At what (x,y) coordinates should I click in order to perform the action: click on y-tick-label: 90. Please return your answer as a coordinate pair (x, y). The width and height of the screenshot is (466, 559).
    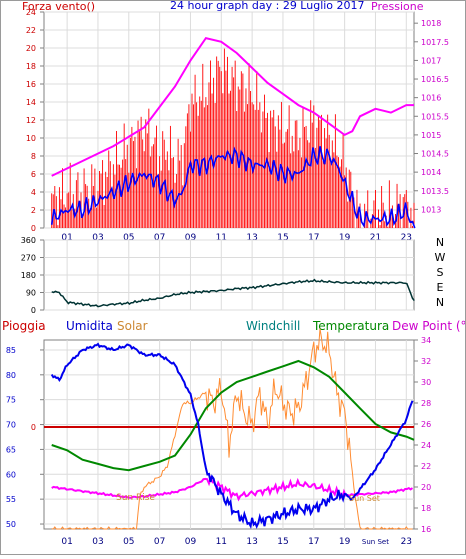
    Looking at the image, I should click on (31, 293).